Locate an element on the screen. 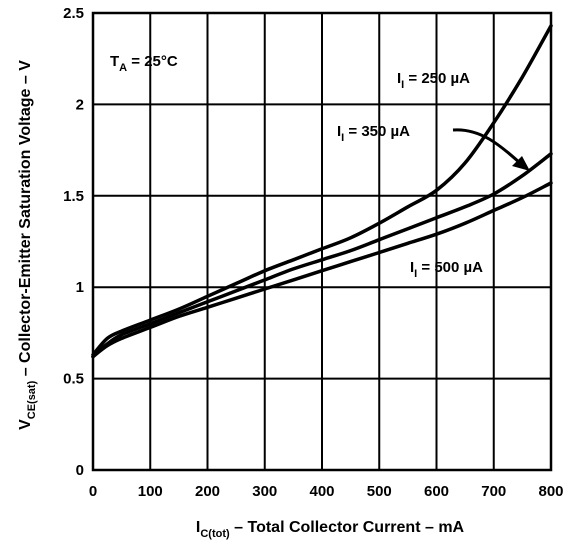  series-label-500ua: II = 500 µA is located at coordinates (446, 269).